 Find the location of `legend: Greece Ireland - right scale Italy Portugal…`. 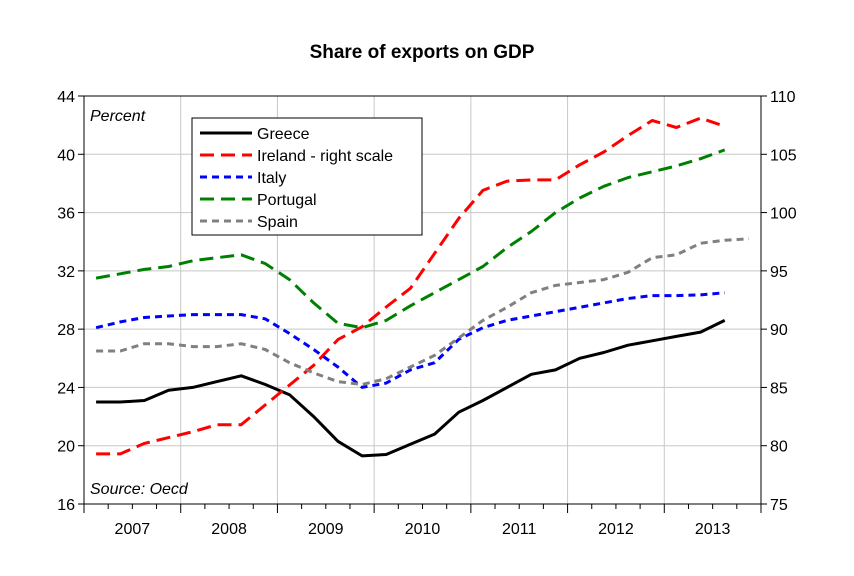

legend: Greece Ireland - right scale Italy Portugal… is located at coordinates (307, 176).